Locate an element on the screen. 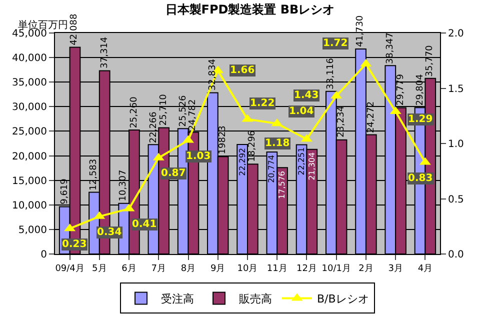 The width and height of the screenshot is (500, 326). y2-tick-label: 0.0 is located at coordinates (456, 255).